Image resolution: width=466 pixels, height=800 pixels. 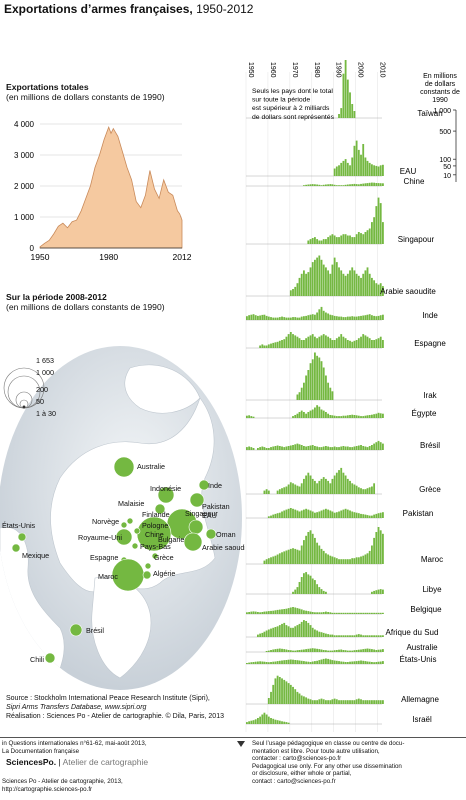 I want to click on year-tick-label: 1970, so click(x=294, y=70).